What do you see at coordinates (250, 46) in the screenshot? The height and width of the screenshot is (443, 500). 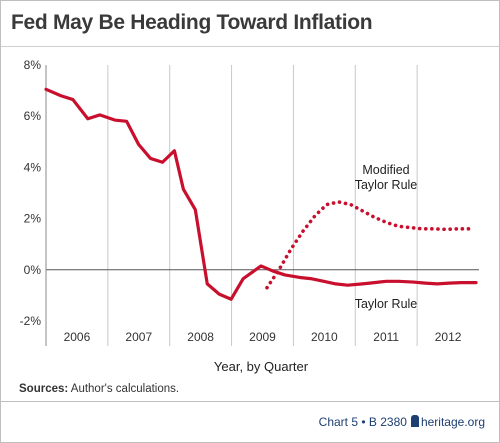 I see `title-divider` at bounding box center [250, 46].